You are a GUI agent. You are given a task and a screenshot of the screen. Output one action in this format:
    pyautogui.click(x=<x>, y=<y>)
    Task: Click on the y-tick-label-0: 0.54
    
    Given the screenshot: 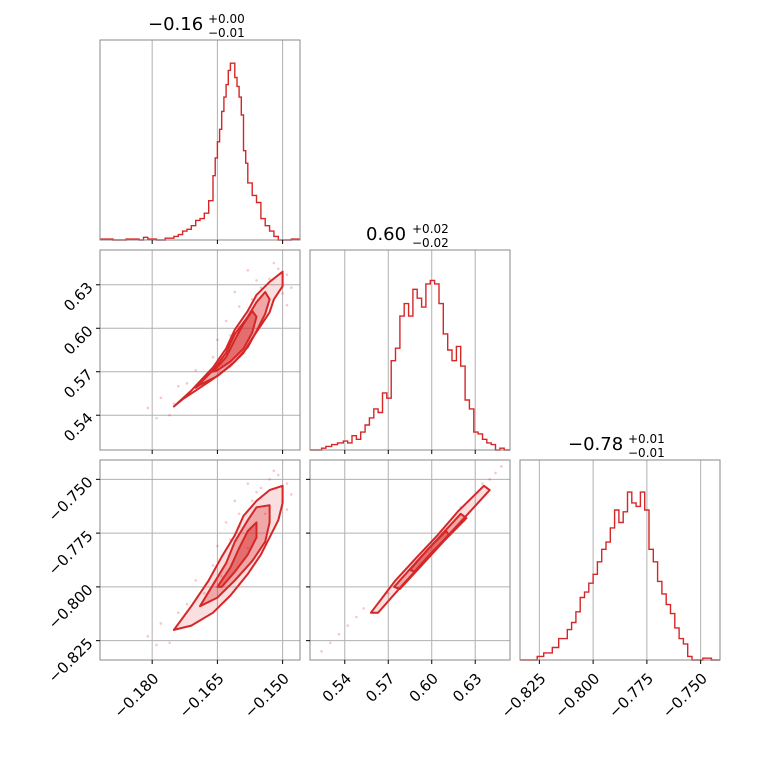 What is the action you would take?
    pyautogui.click(x=78, y=427)
    